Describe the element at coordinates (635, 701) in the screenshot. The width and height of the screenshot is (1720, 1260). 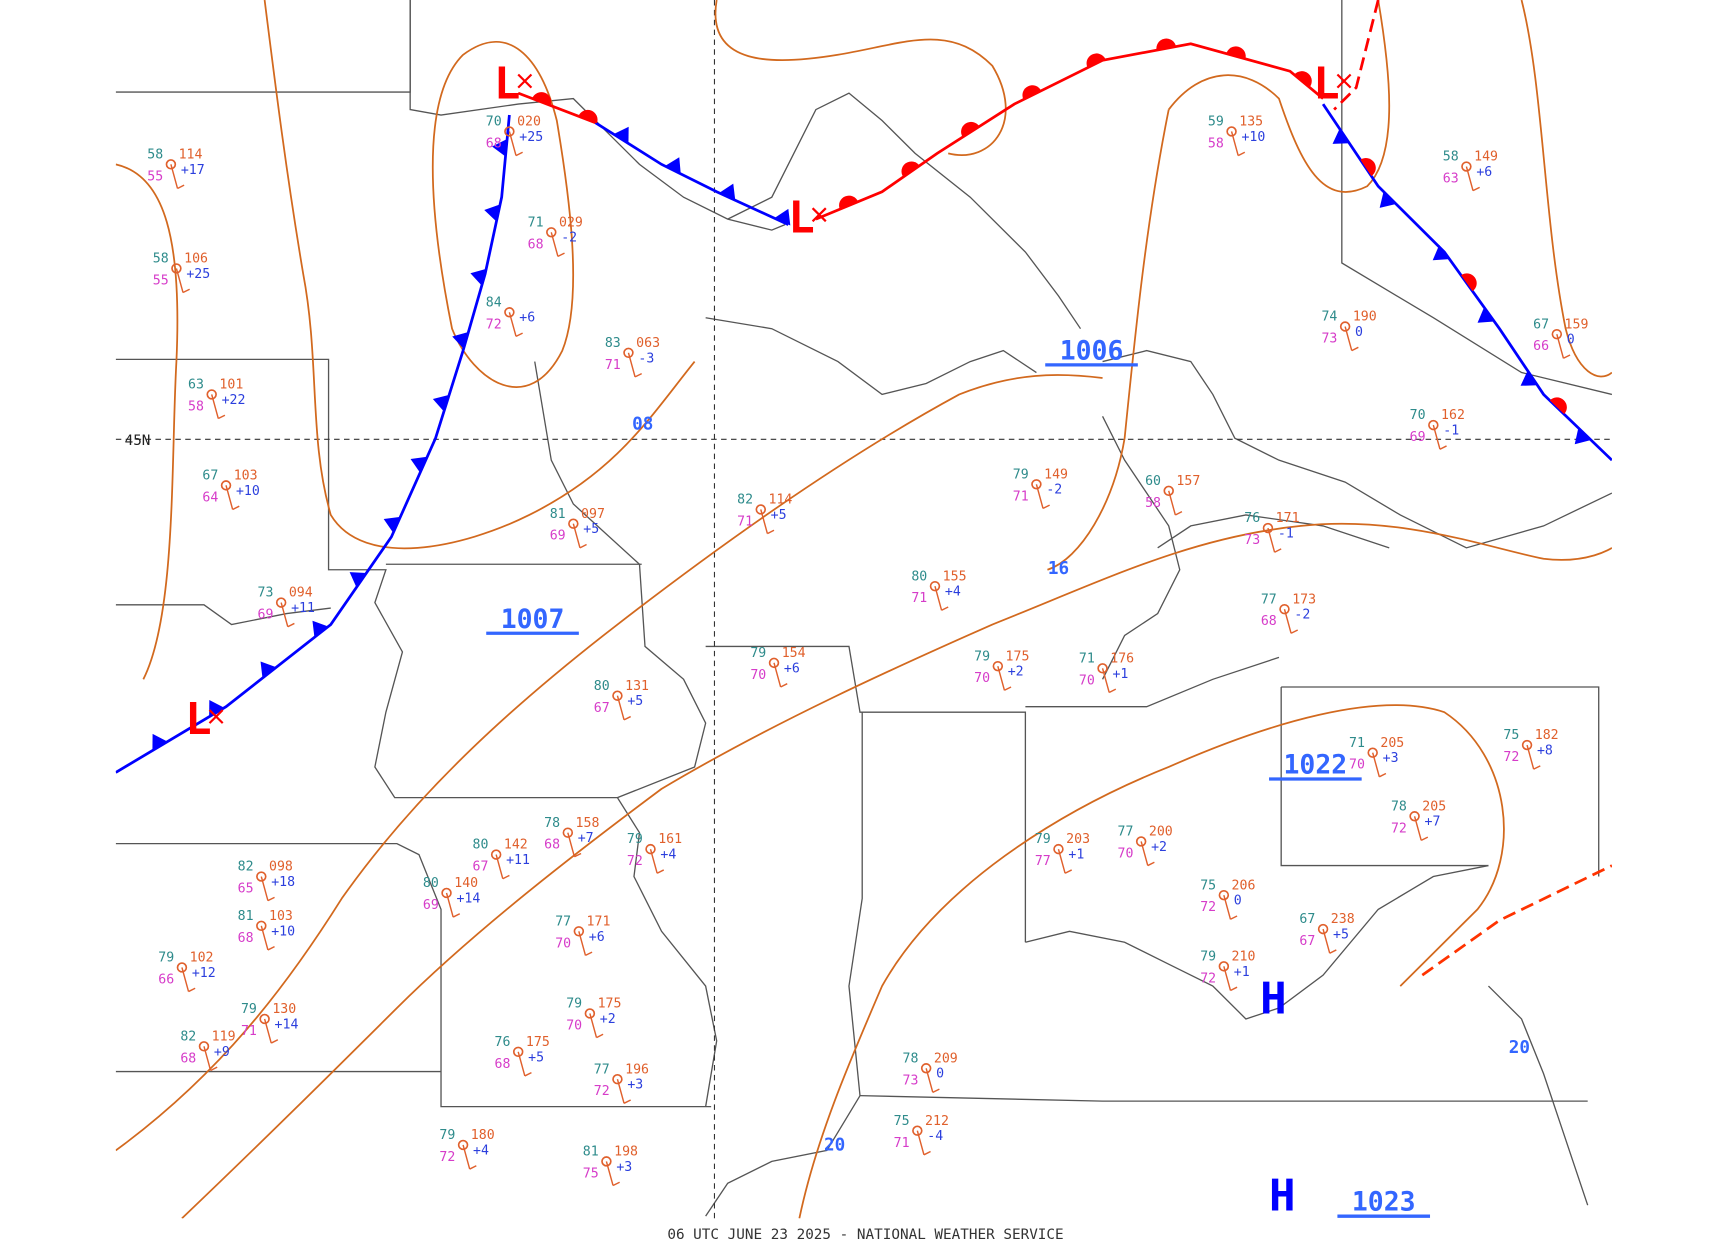
I see `tendency: +5` at that location.